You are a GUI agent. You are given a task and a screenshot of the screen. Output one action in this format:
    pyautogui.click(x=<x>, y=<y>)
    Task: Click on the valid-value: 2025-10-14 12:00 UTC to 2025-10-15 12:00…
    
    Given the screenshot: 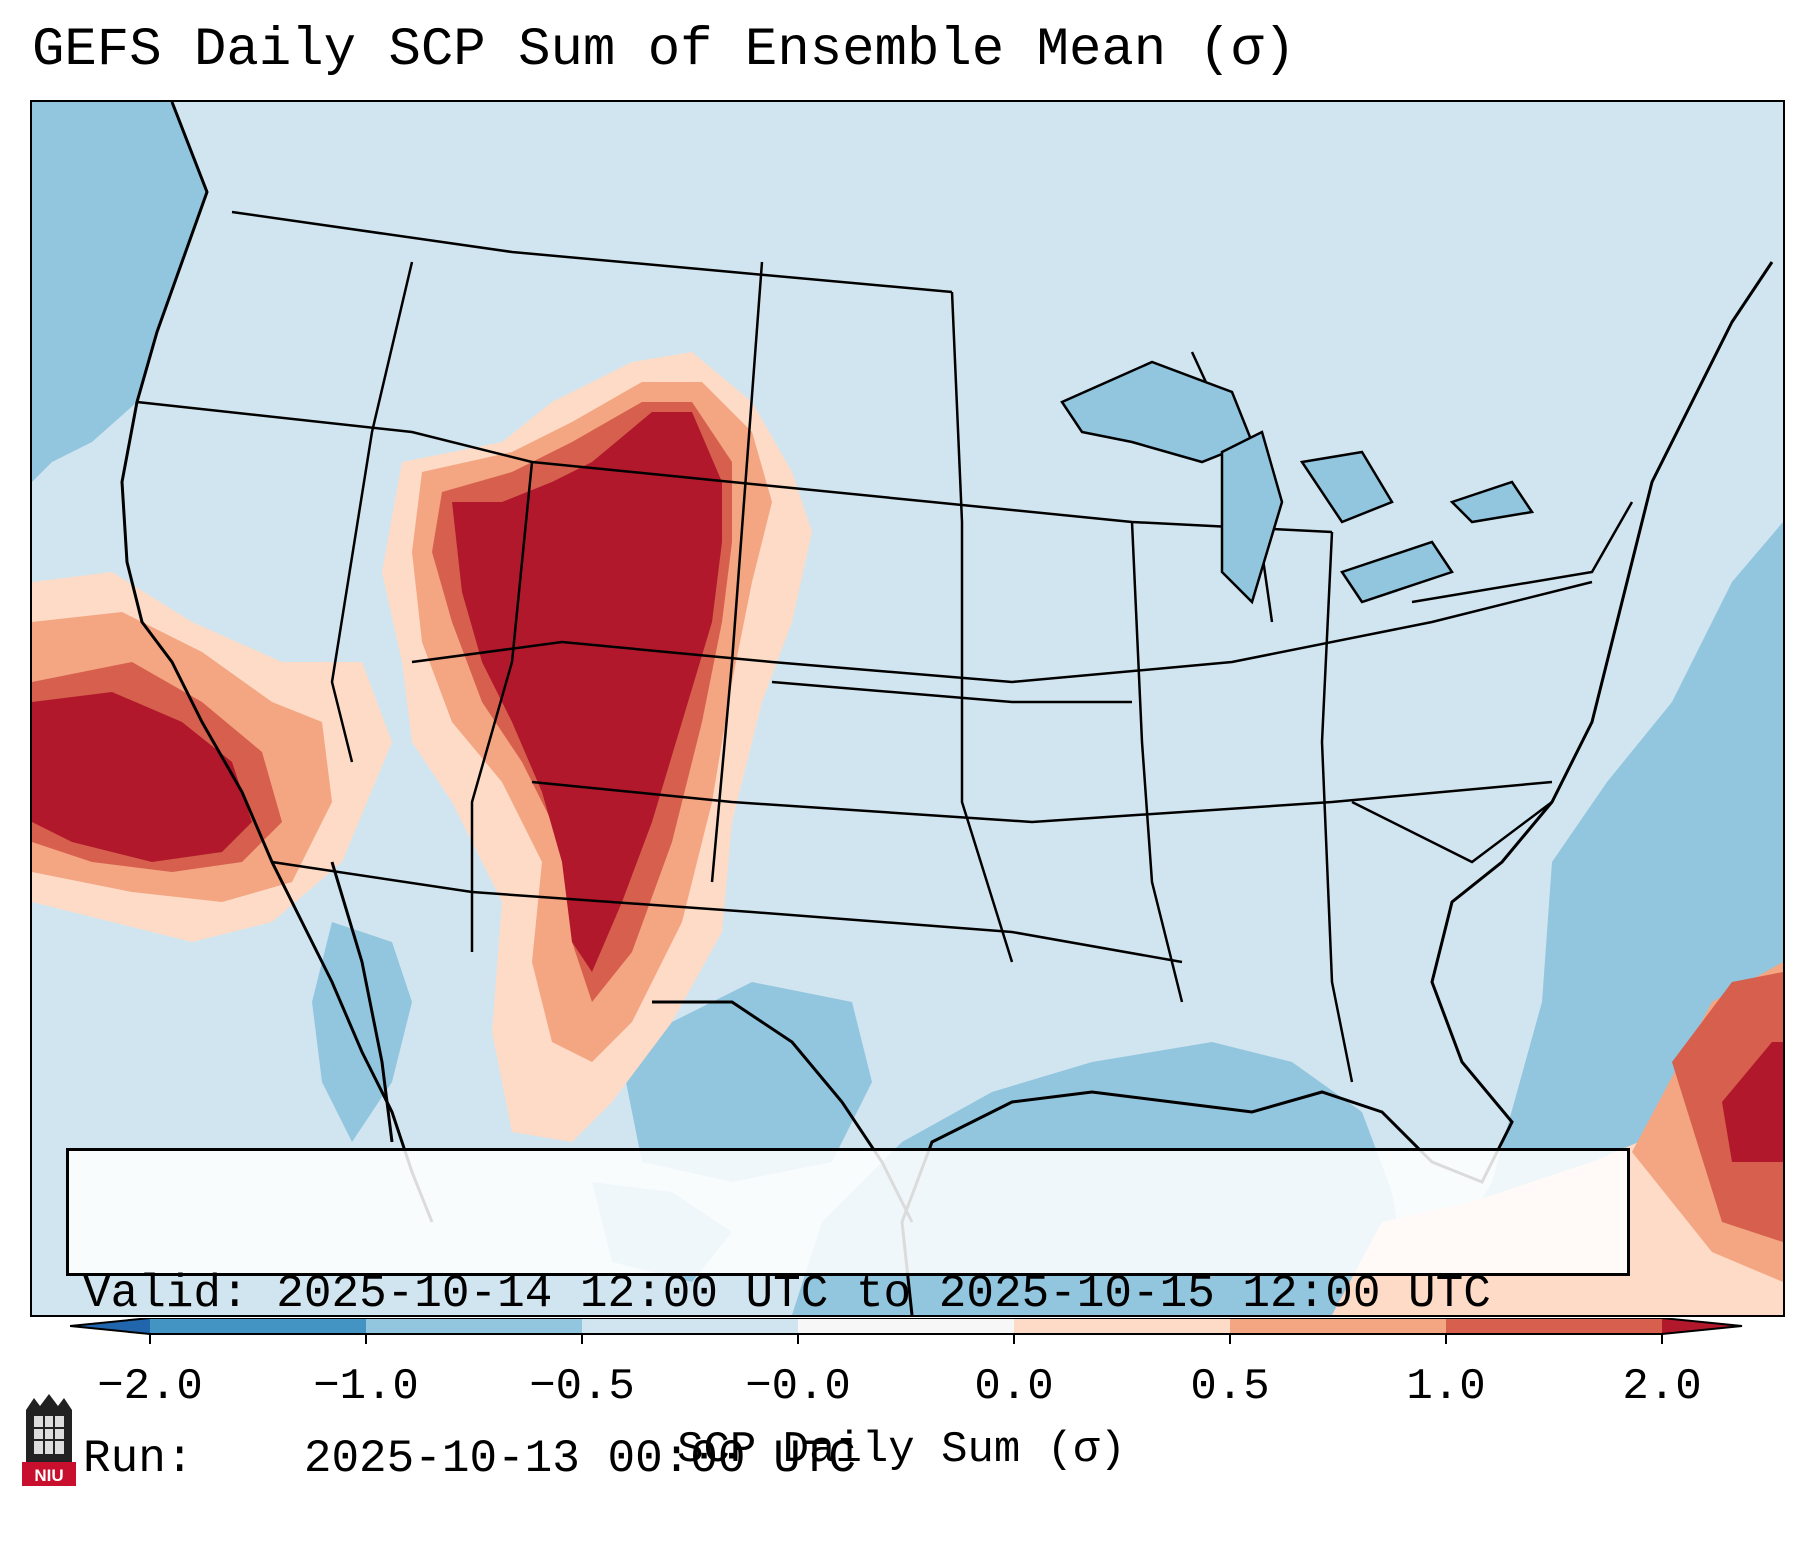 What is the action you would take?
    pyautogui.click(x=883, y=1294)
    